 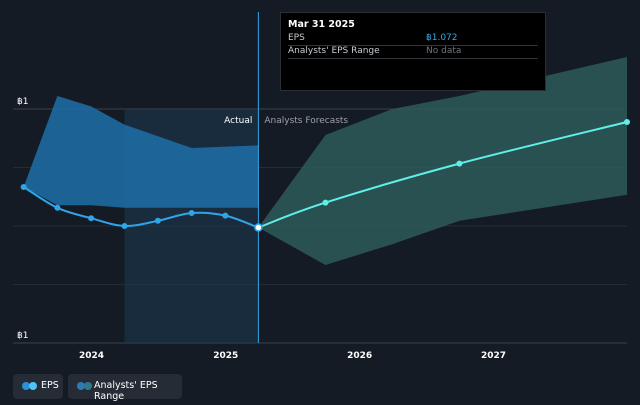 What do you see at coordinates (359, 356) in the screenshot?
I see `x-tick-label-2026: 2026` at bounding box center [359, 356].